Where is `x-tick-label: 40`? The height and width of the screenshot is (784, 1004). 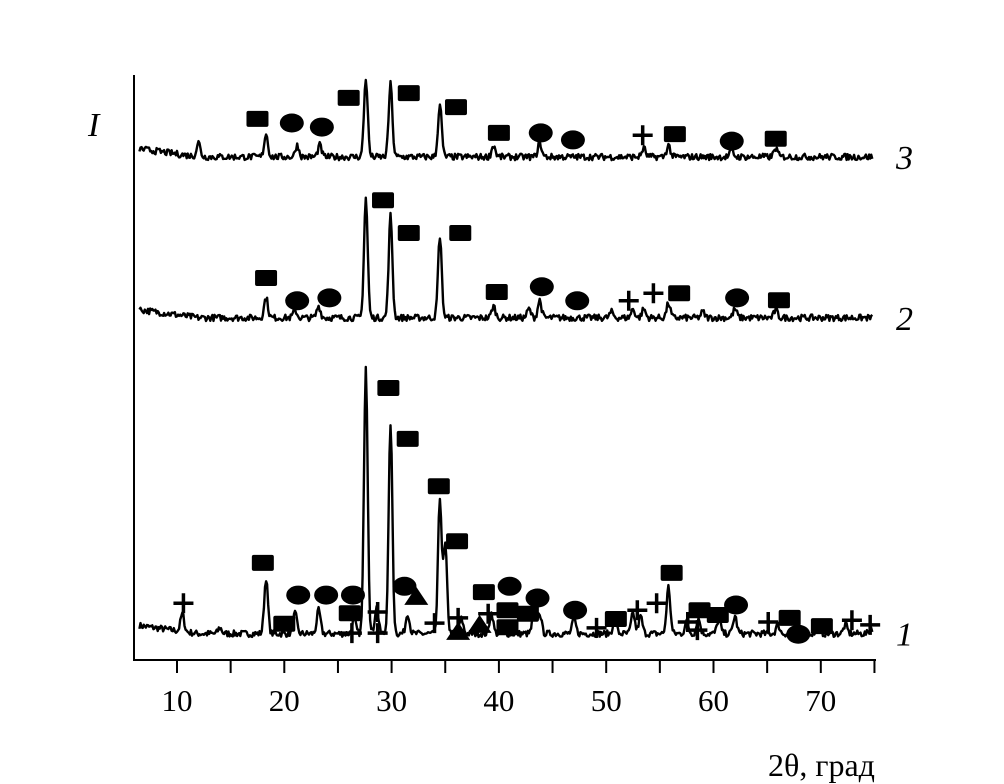 x-tick-label: 40 is located at coordinates (498, 700).